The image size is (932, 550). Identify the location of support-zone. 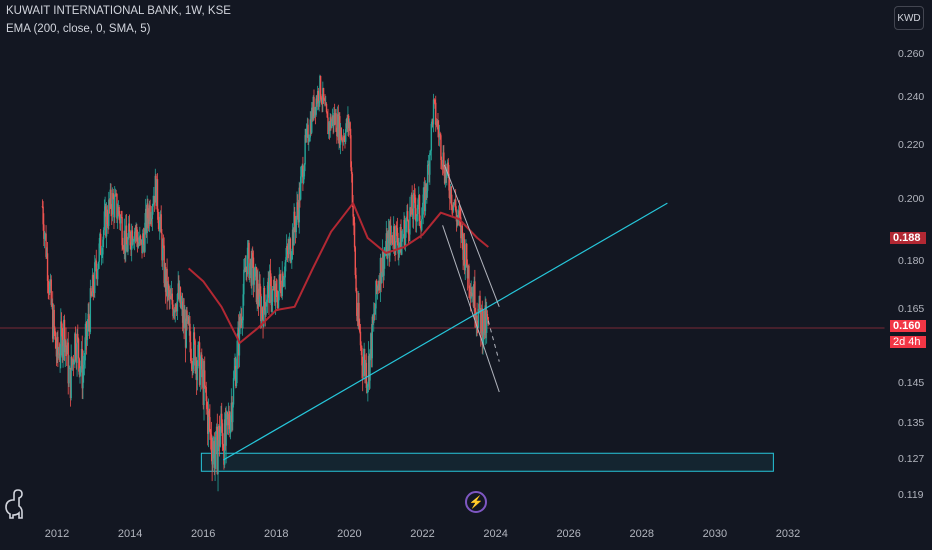
(487, 462).